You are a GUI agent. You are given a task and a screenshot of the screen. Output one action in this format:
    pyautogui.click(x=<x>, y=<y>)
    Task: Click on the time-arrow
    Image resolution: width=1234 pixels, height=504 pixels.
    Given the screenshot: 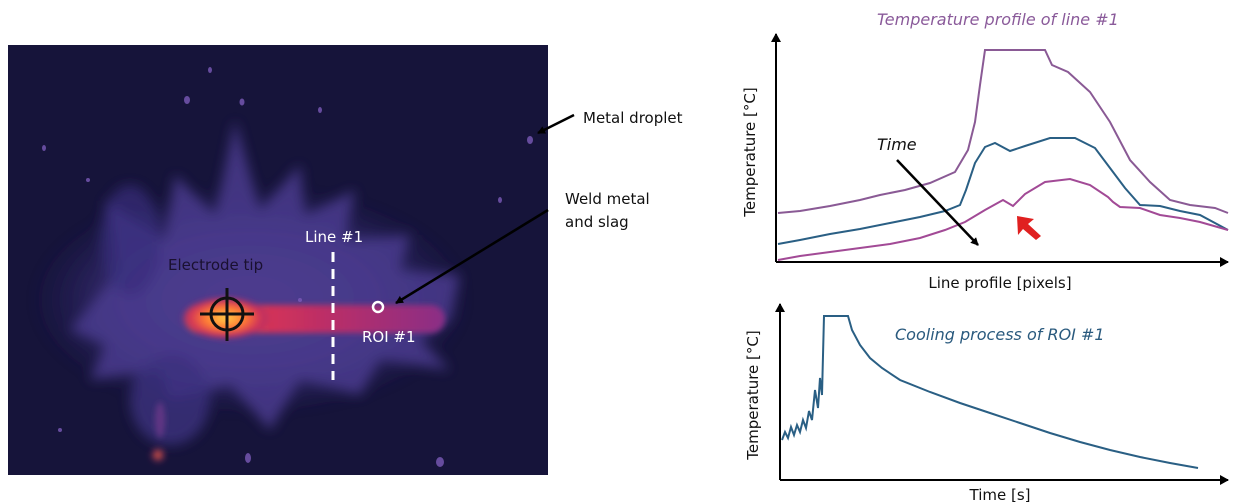 What is the action you would take?
    pyautogui.click(x=937, y=202)
    